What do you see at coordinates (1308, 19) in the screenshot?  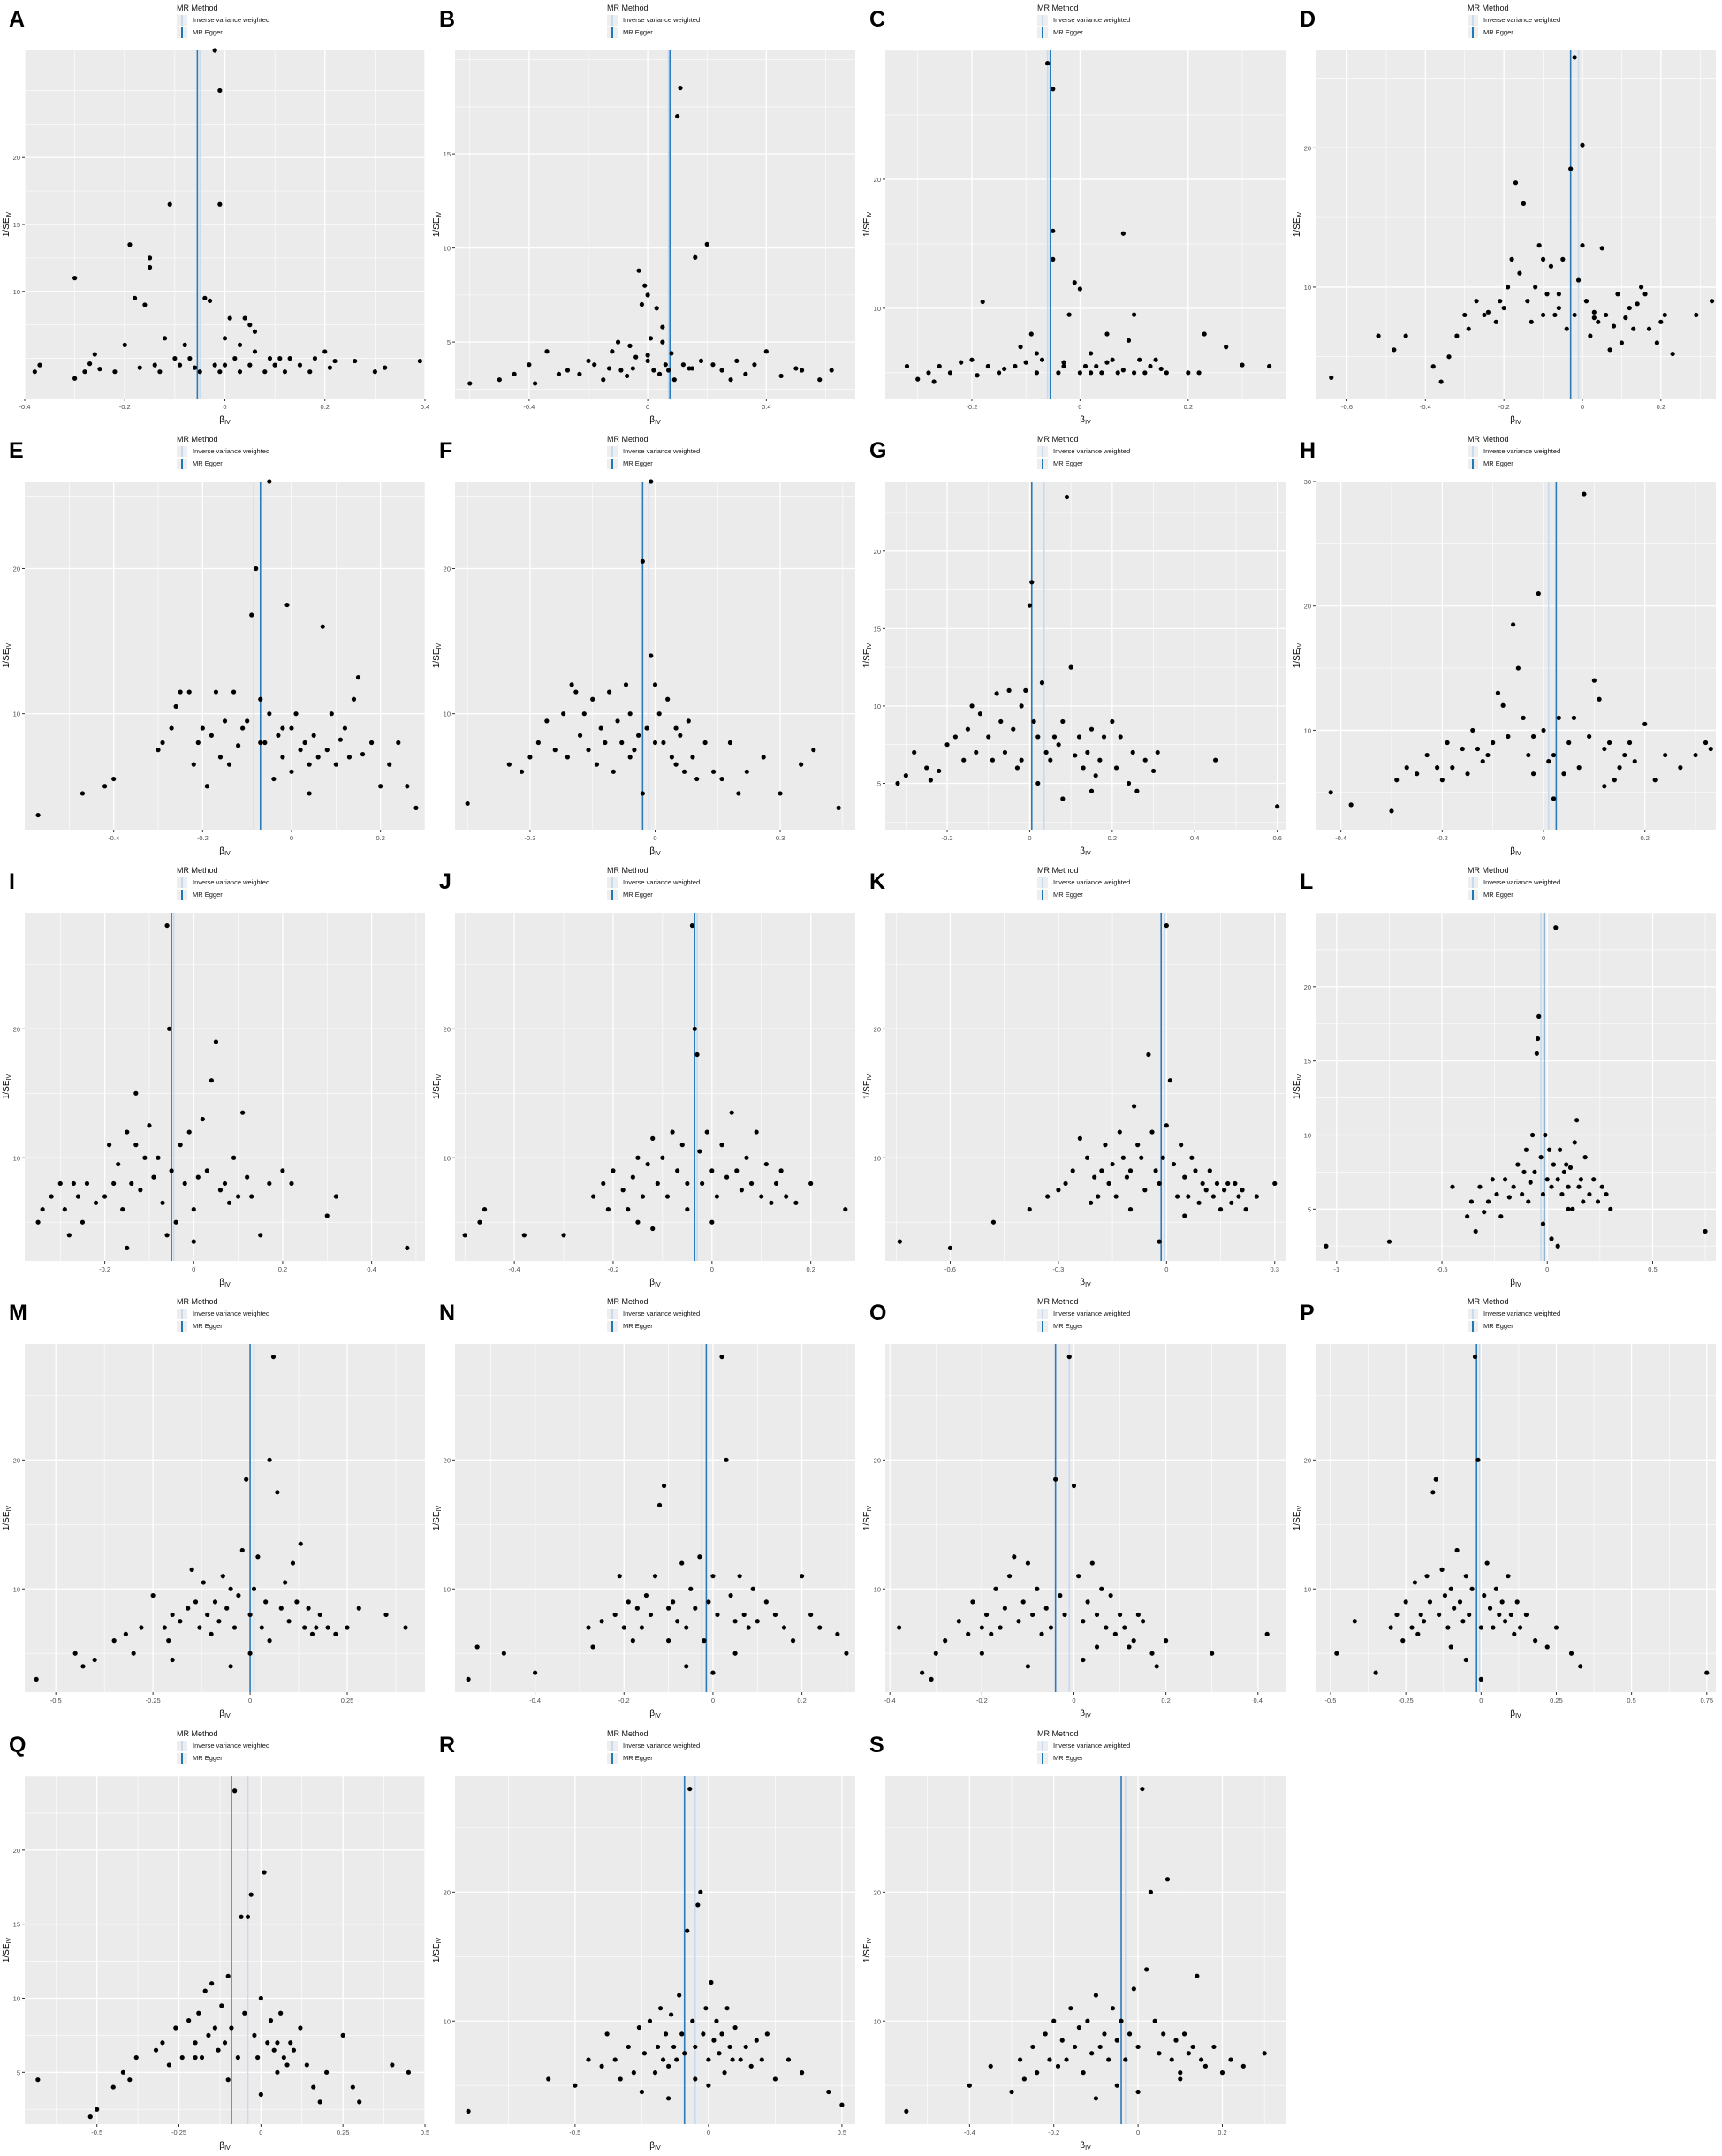 I see `panel-label: D` at bounding box center [1308, 19].